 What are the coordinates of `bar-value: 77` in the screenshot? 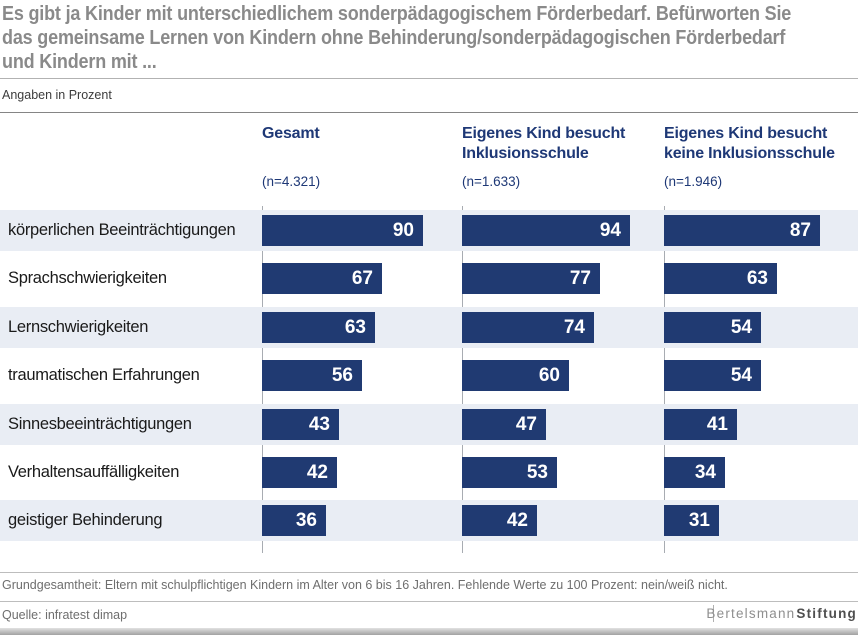 It's located at (580, 278).